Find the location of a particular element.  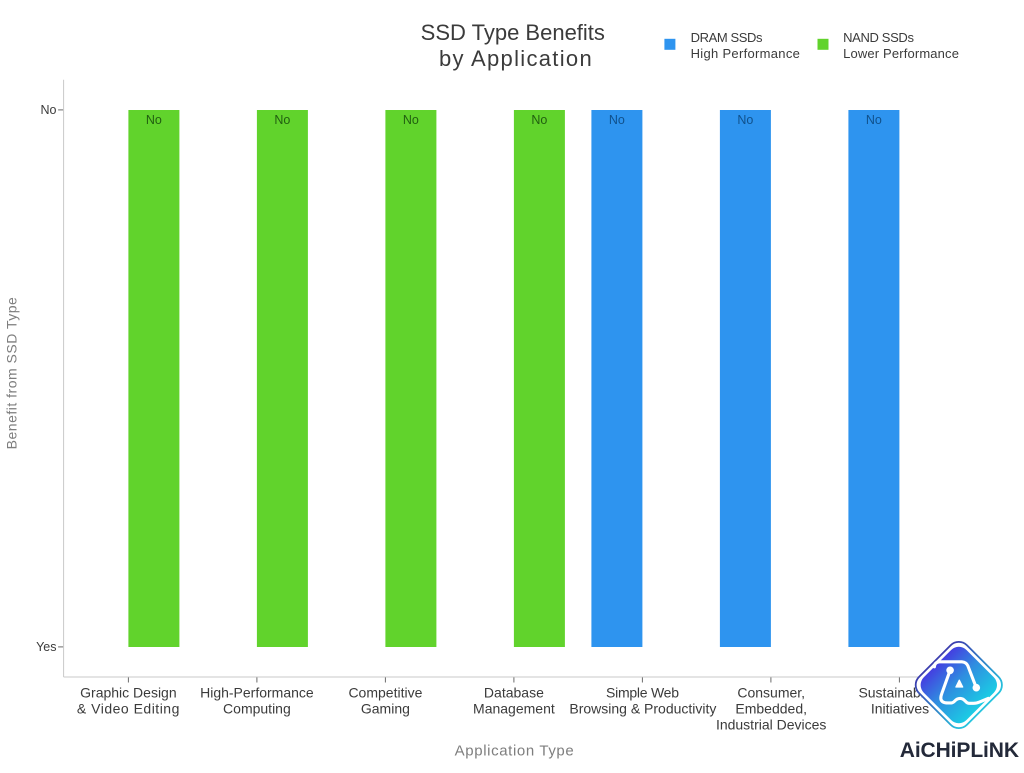

svg-text: Database is located at coordinates (514, 693).